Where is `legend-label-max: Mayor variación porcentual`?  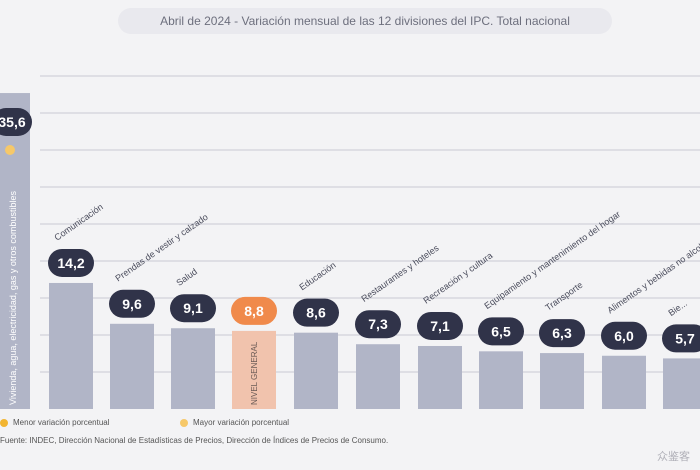
legend-label-max: Mayor variación porcentual is located at coordinates (241, 422).